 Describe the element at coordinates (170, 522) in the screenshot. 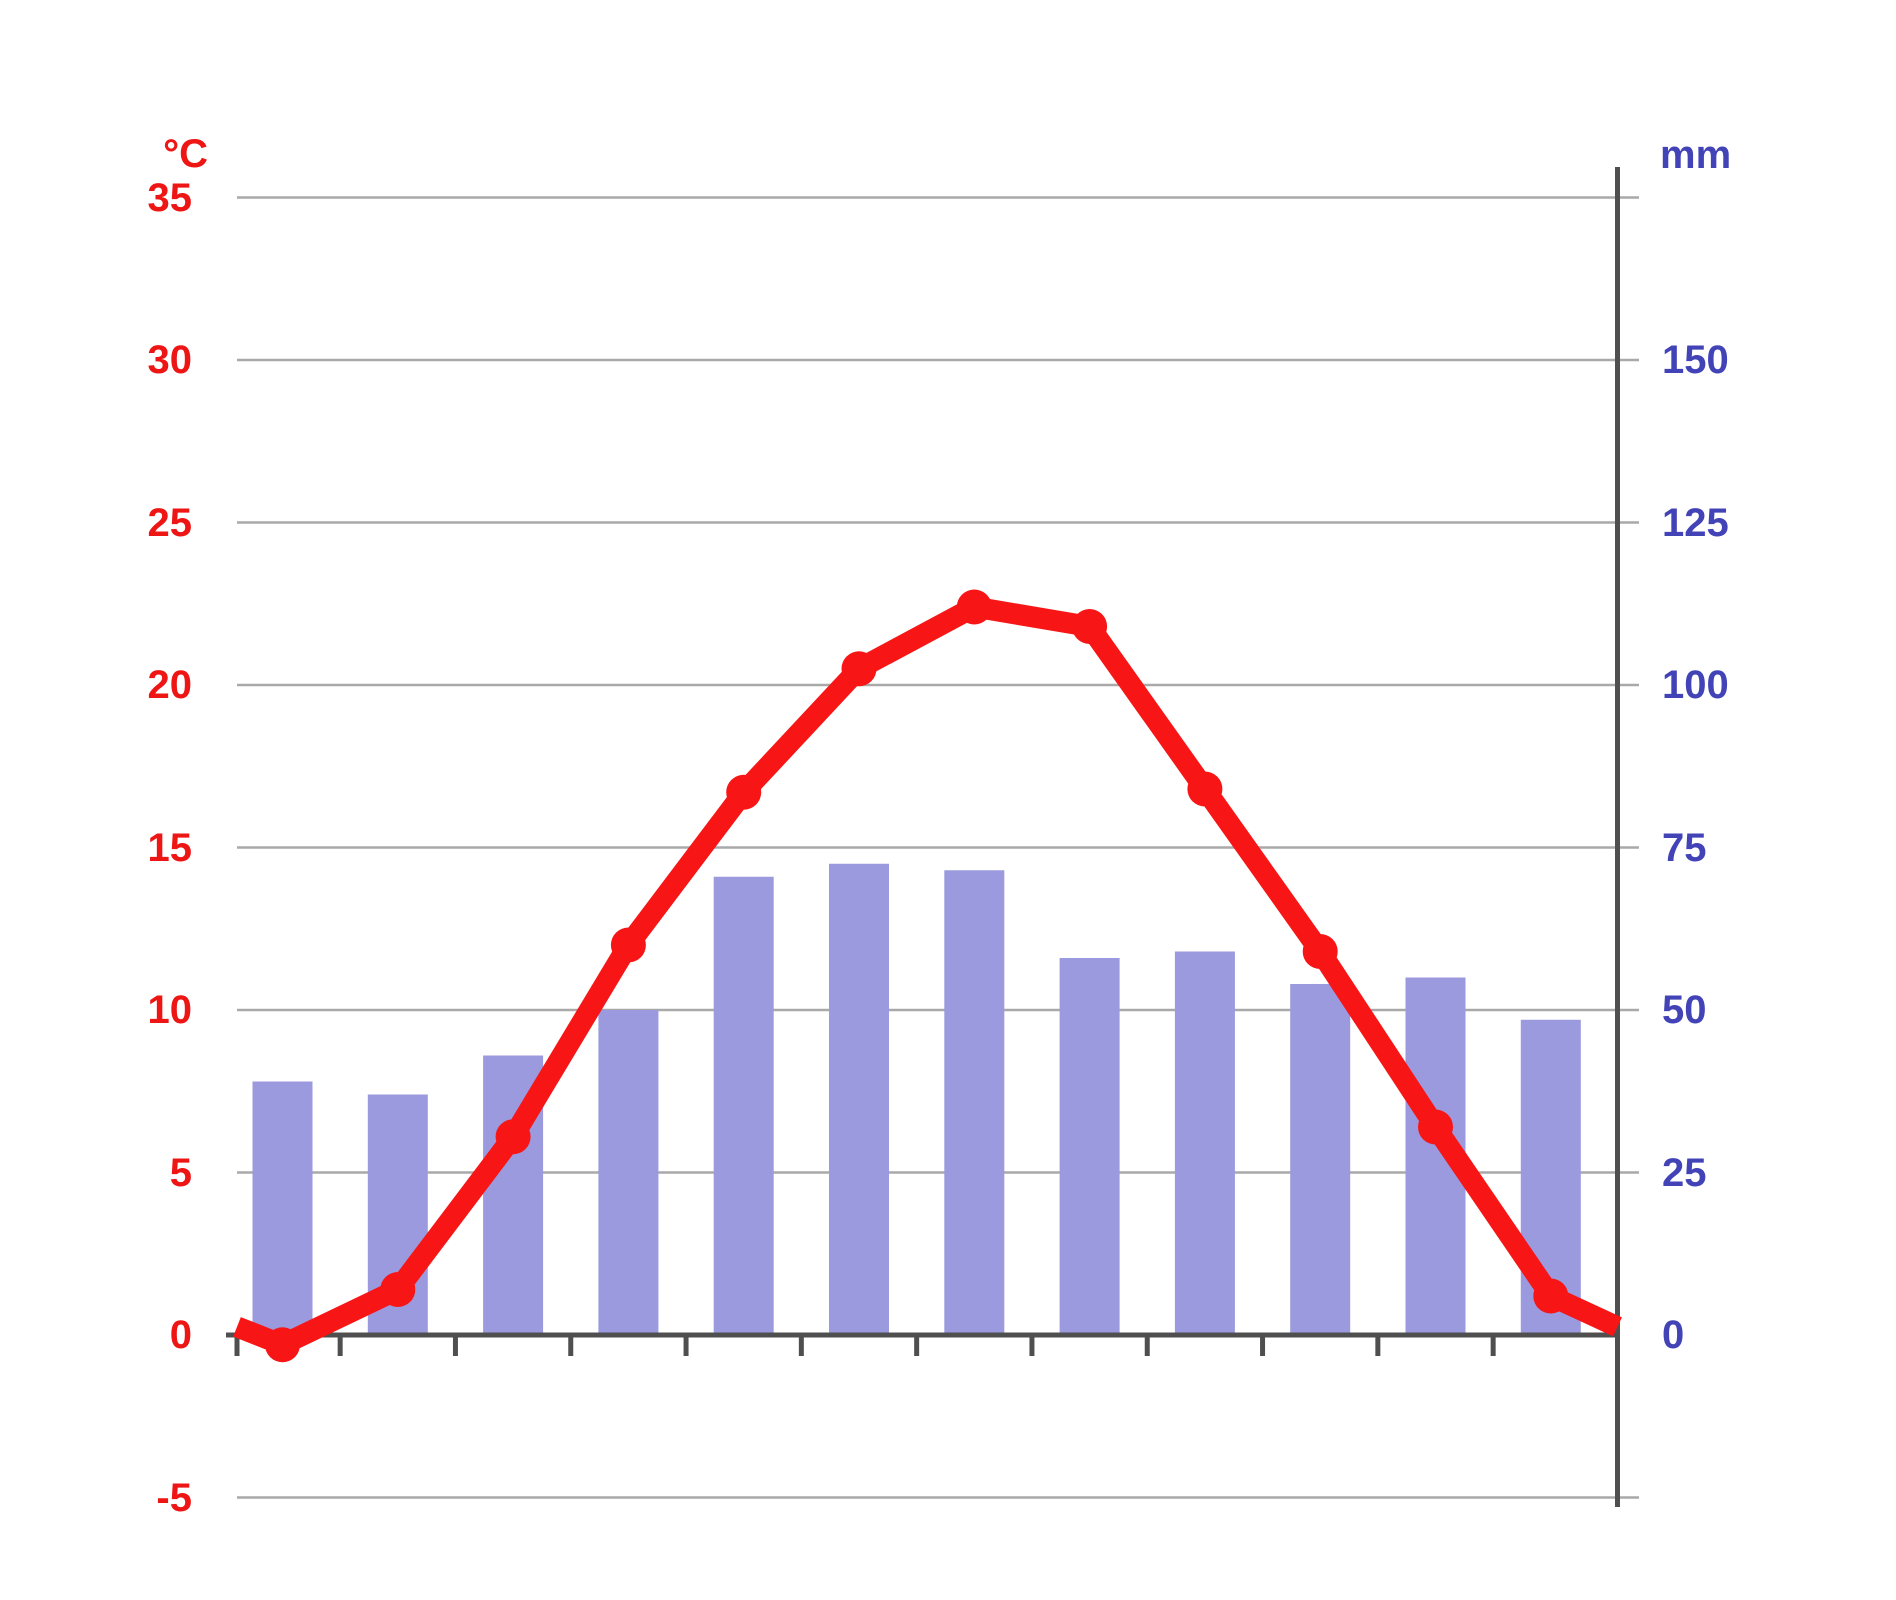

I see `celsius-tick-label: 25` at that location.